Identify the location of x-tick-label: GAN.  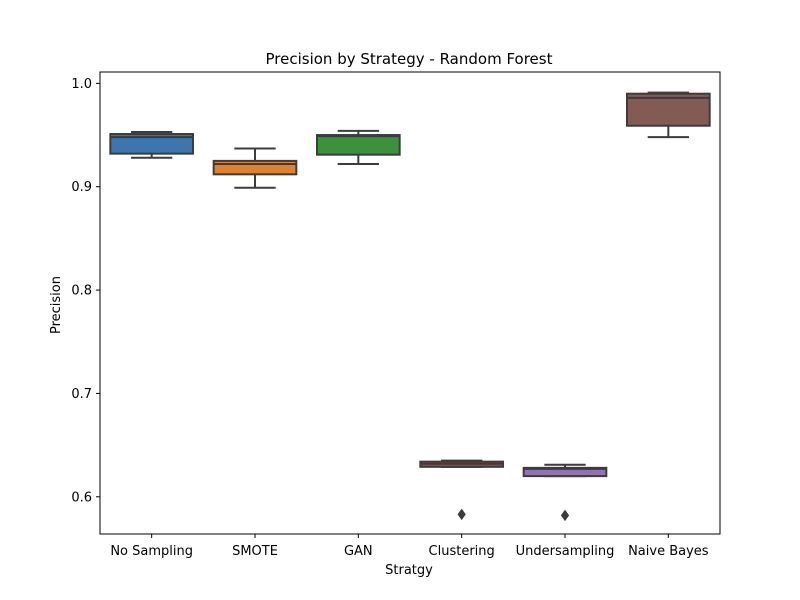
(358, 551).